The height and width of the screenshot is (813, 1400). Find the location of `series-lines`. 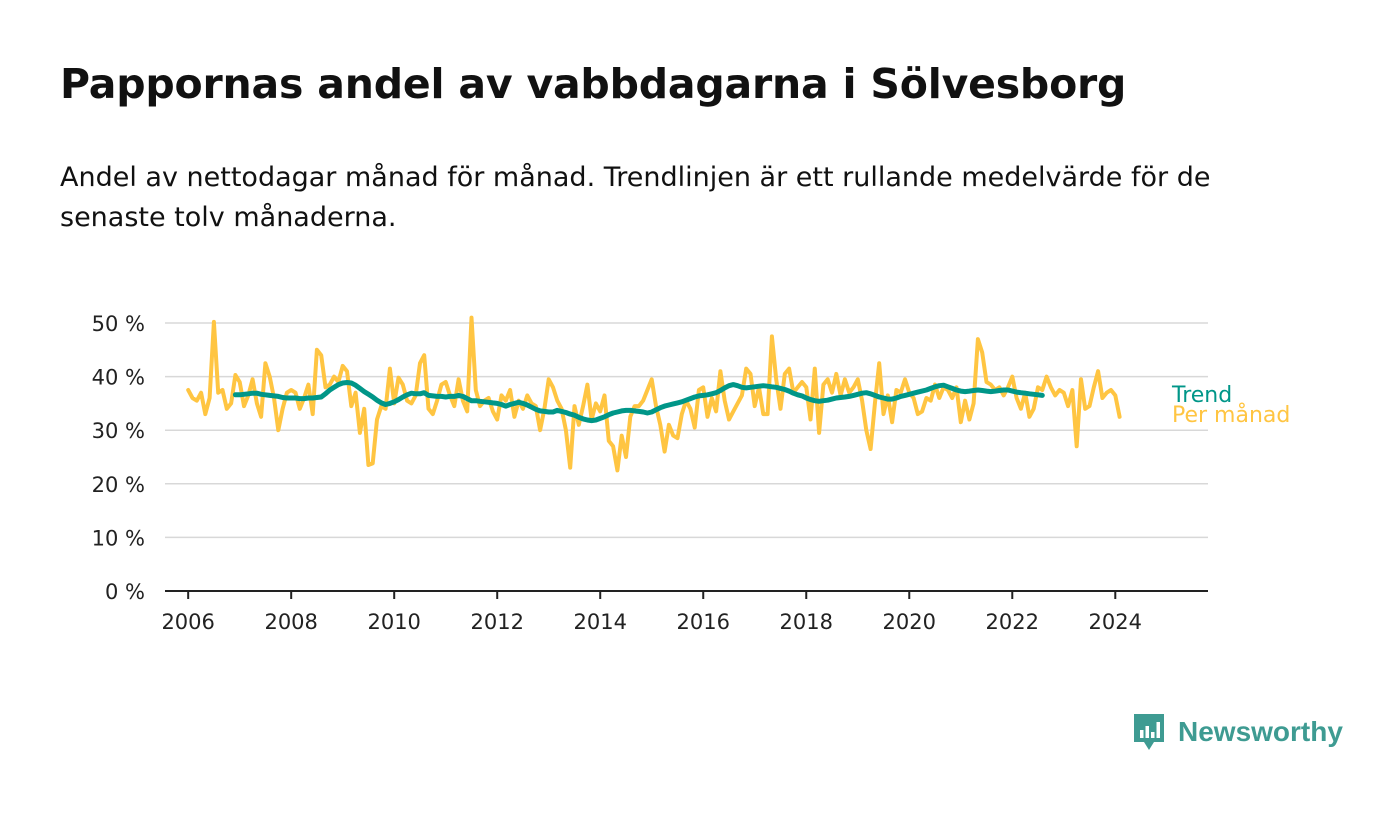

series-lines is located at coordinates (654, 394).